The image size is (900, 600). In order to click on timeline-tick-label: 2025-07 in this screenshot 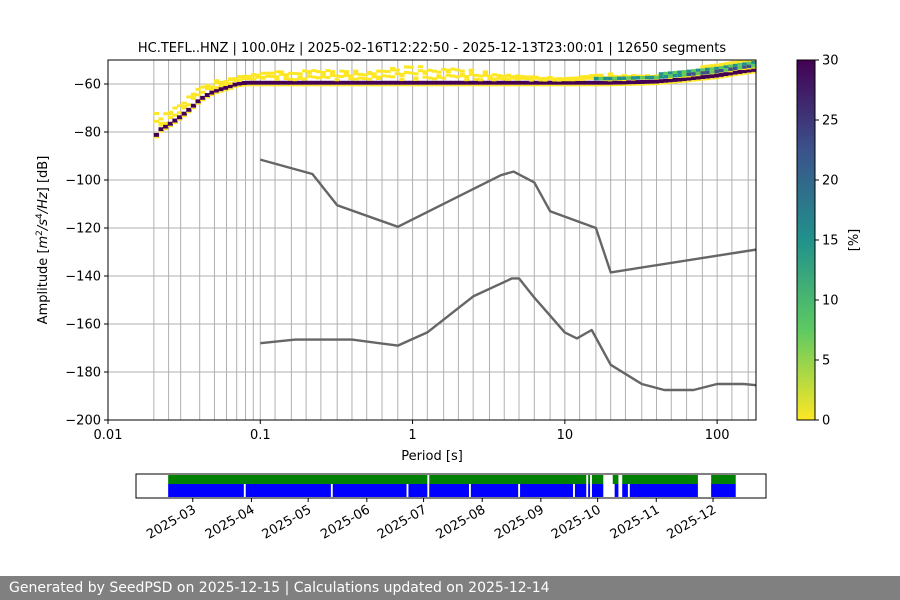, I will do `click(402, 522)`.